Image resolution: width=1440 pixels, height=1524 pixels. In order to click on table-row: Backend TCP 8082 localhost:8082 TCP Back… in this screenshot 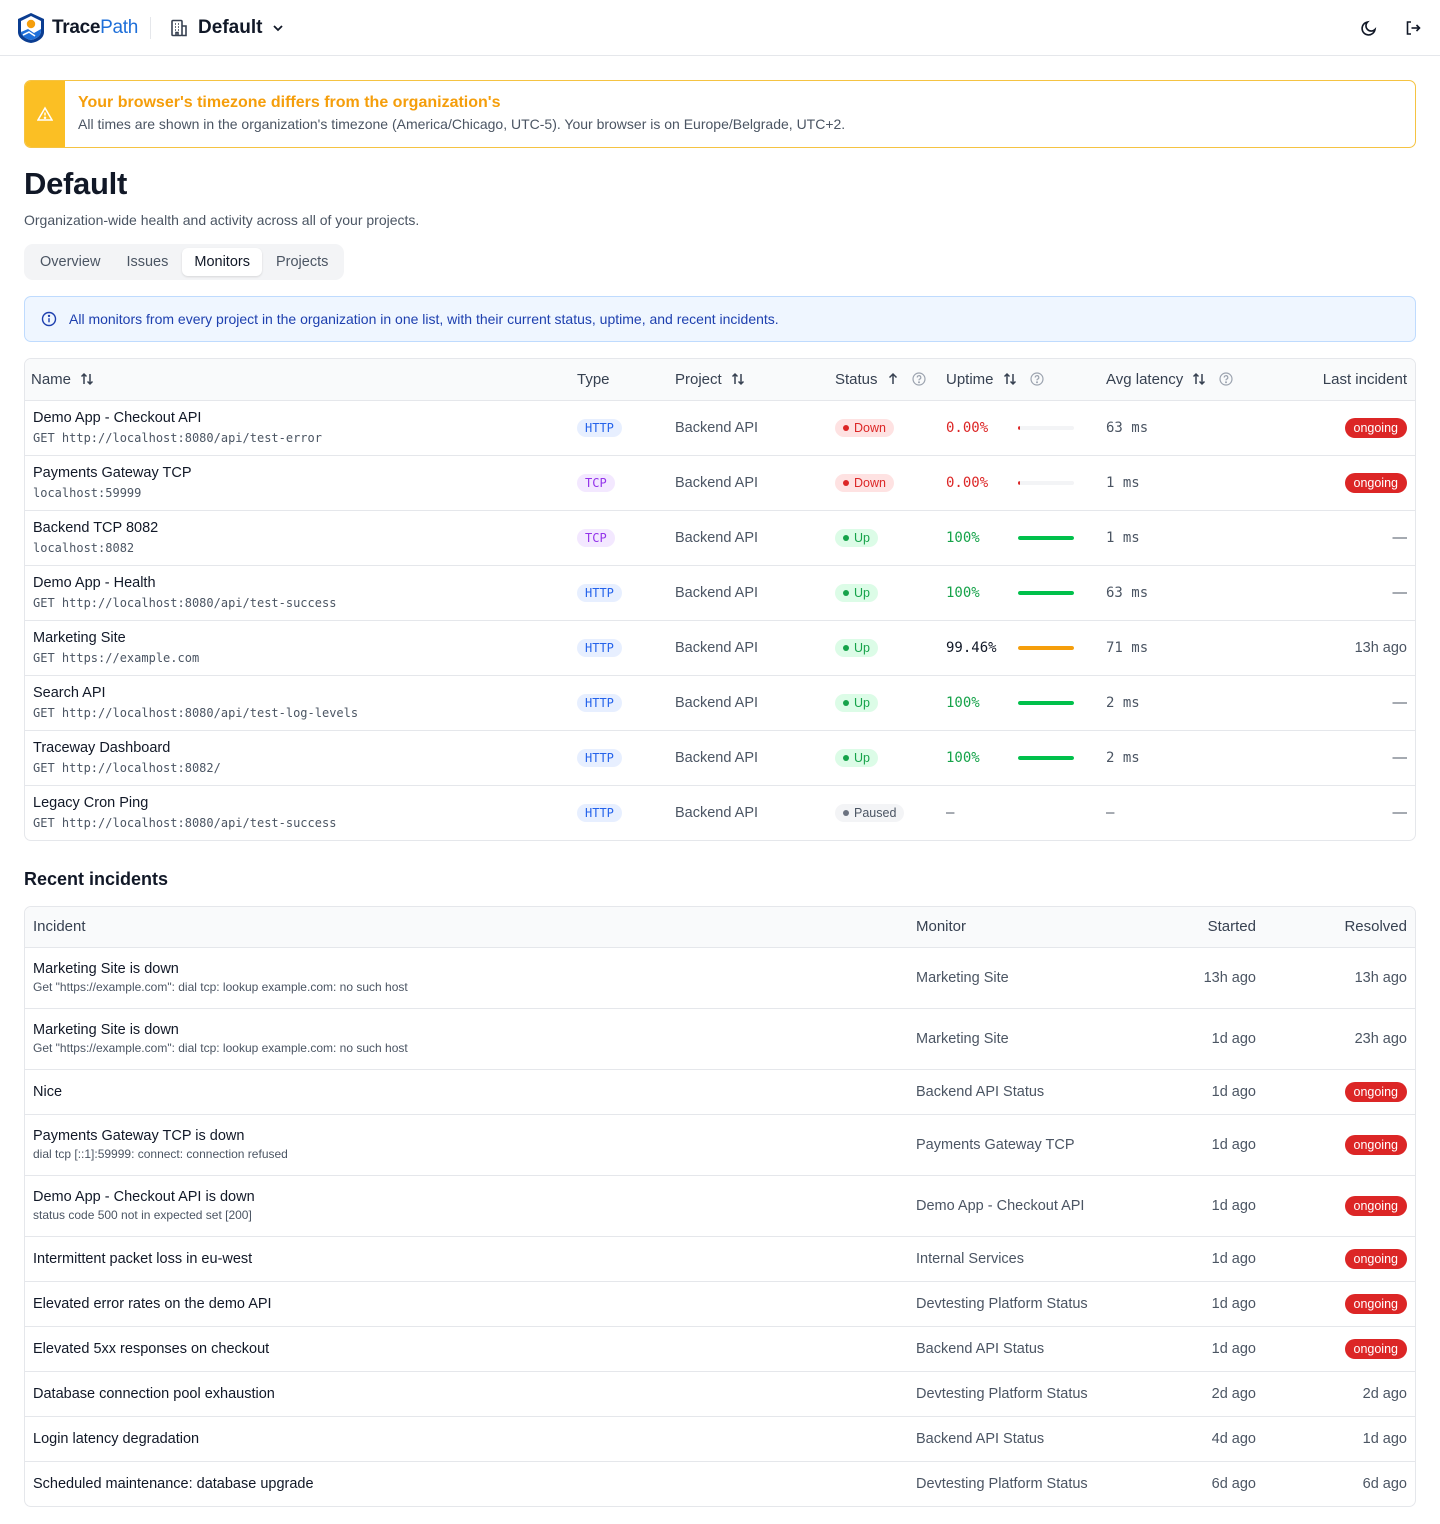, I will do `click(720, 537)`.